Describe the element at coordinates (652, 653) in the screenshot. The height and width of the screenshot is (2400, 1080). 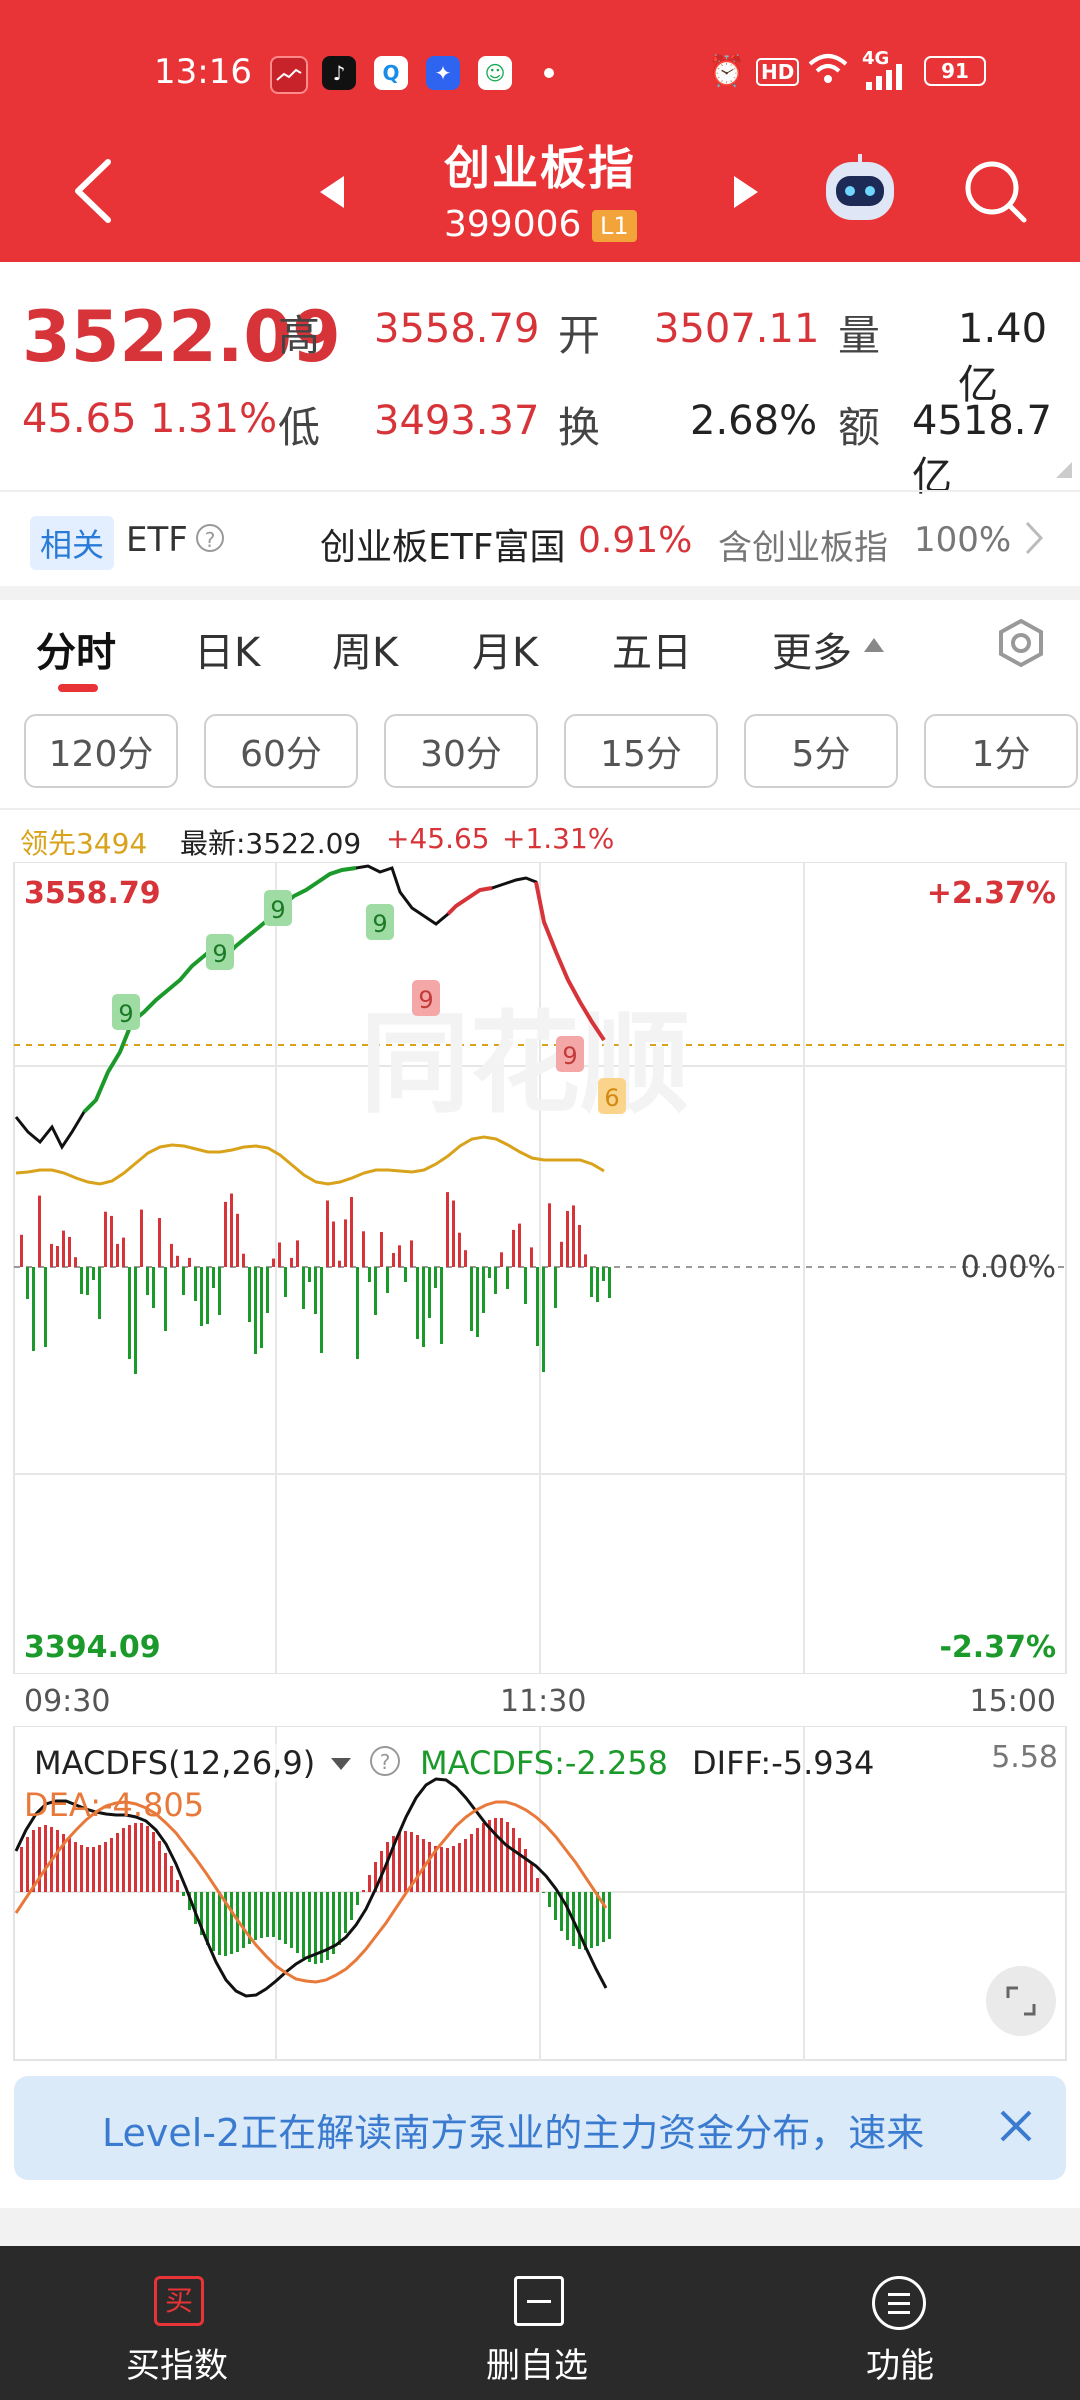
I see `tab-five-day: 五日` at that location.